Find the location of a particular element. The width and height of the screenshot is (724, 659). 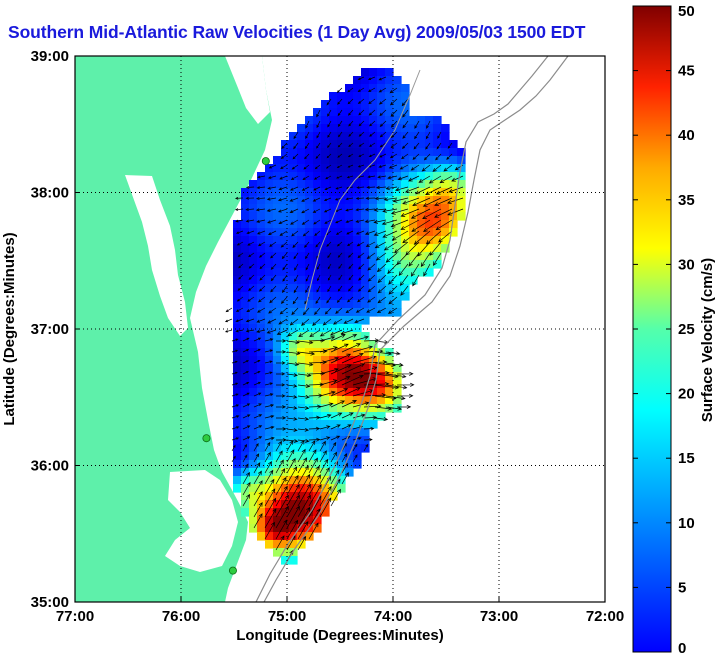

x-tick-label: 72:00 is located at coordinates (605, 616).